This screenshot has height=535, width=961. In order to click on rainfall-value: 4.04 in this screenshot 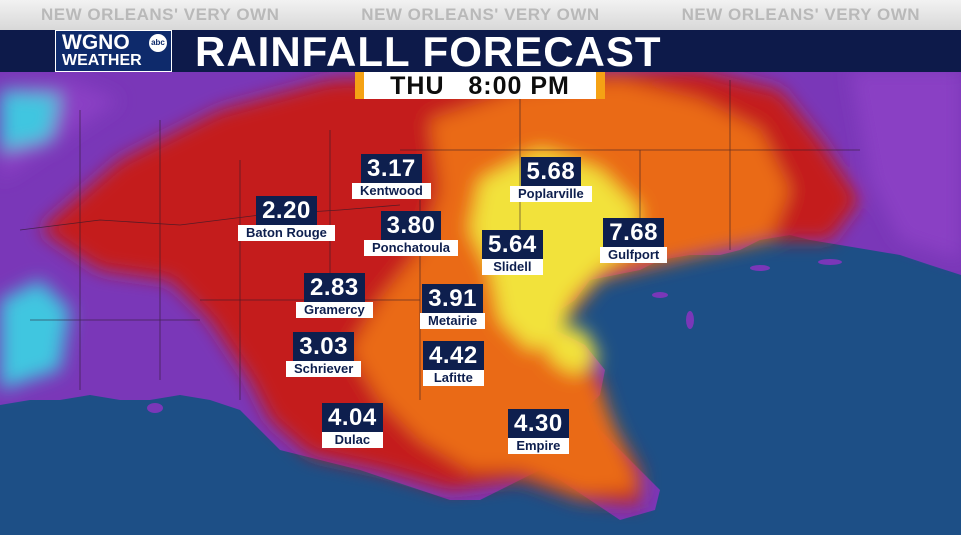, I will do `click(352, 417)`.